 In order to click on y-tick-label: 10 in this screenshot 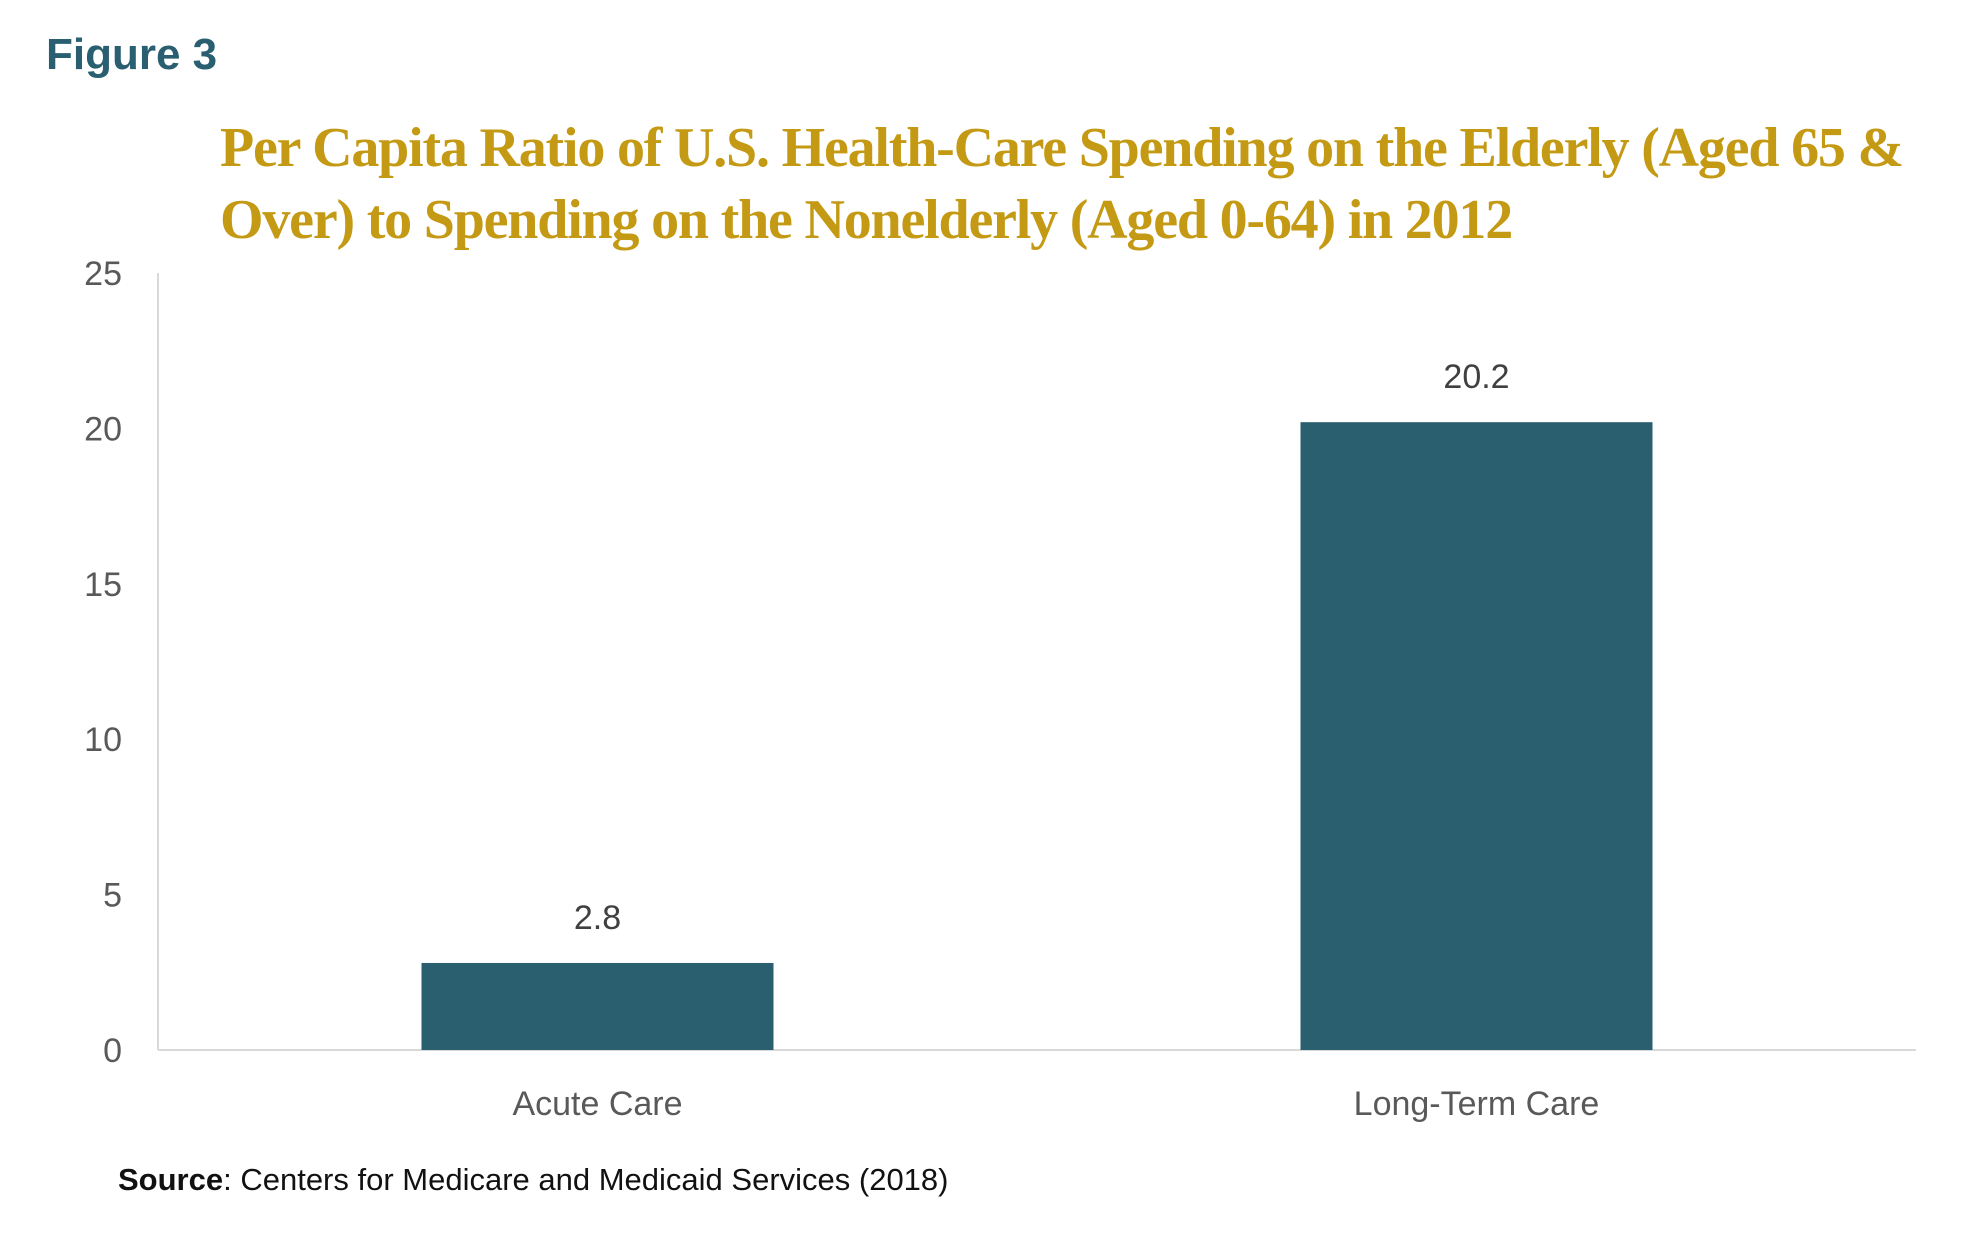, I will do `click(103, 740)`.